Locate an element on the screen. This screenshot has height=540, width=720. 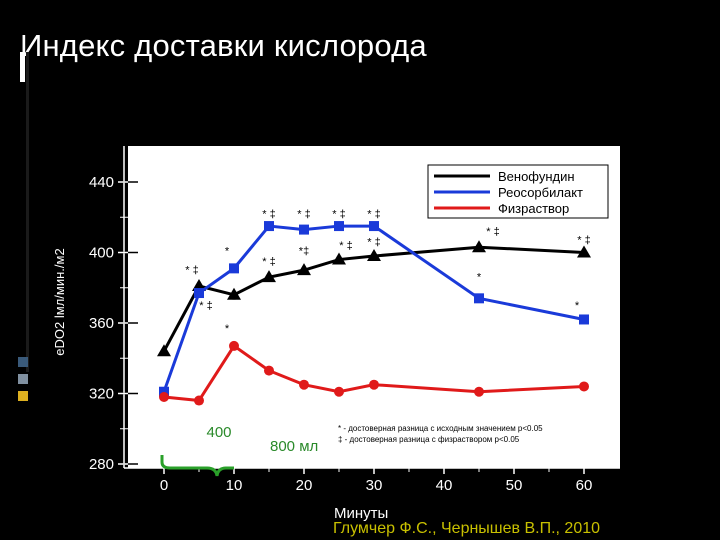
y-tick-label: 360 is located at coordinates (101, 323).